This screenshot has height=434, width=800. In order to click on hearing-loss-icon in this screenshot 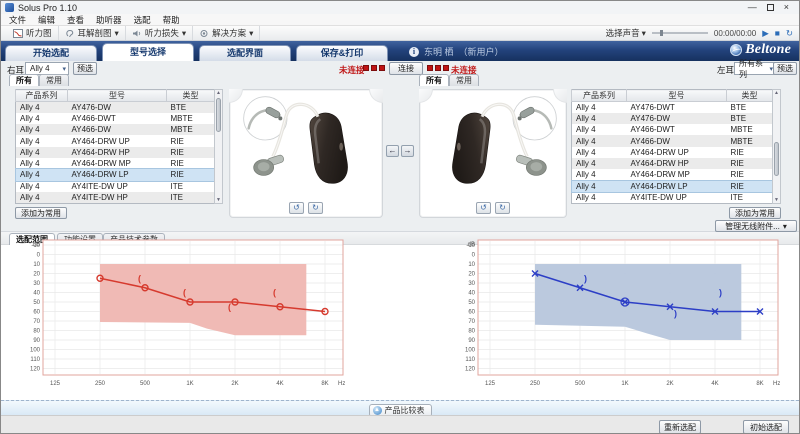, I will do `click(136, 33)`.